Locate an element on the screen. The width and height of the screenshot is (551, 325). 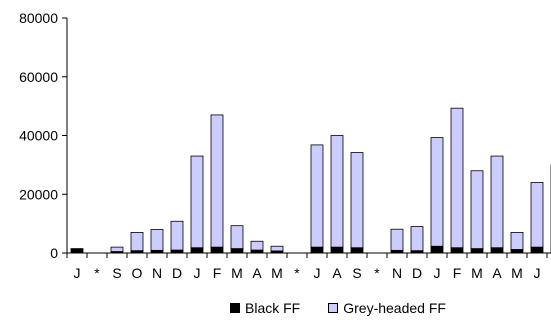
legend-item-black-ff: Black FF is located at coordinates (265, 308).